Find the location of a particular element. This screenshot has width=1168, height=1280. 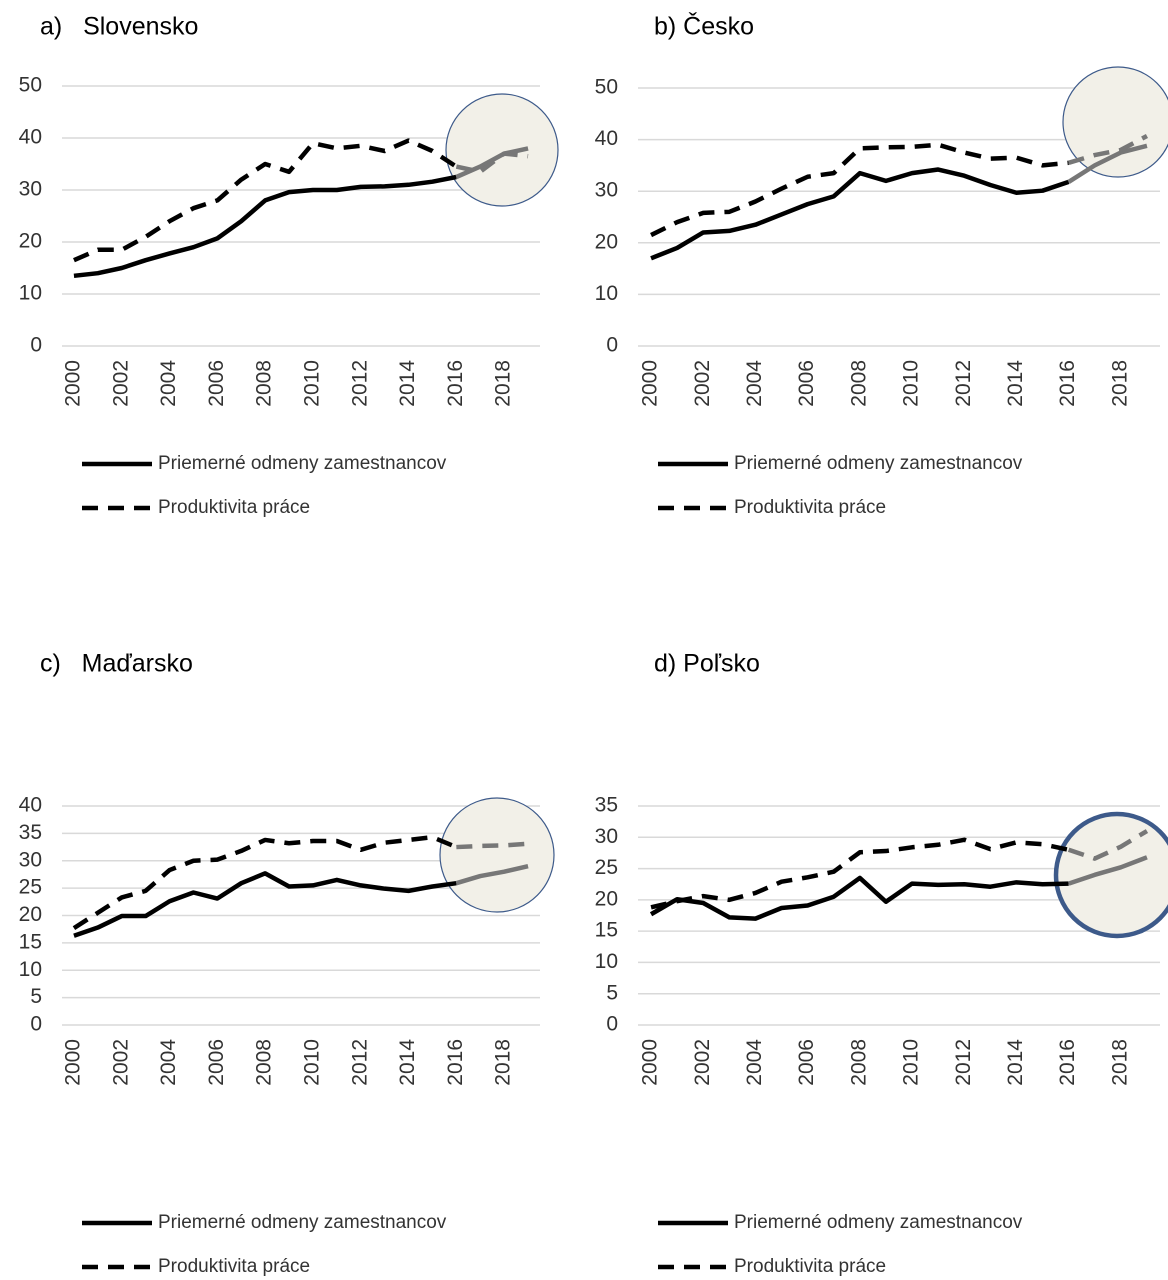

chart-title: b) Česko is located at coordinates (704, 26).